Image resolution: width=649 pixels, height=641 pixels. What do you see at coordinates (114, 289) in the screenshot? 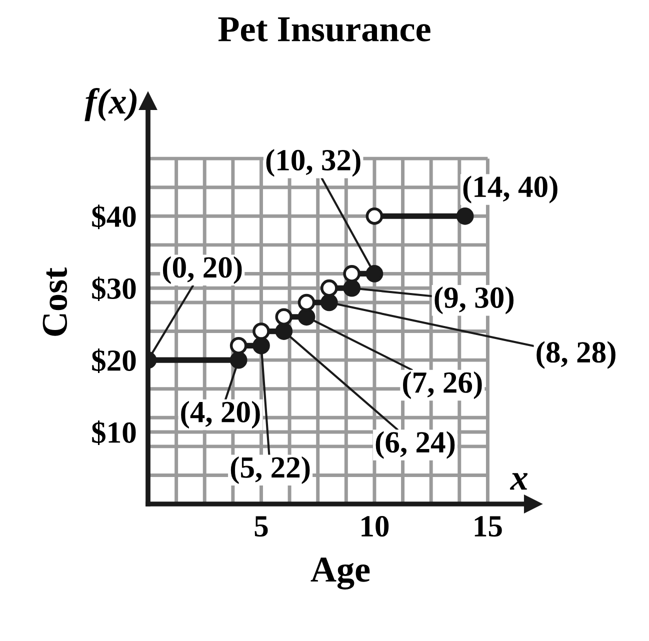
I see `y-tick-label: $30` at bounding box center [114, 289].